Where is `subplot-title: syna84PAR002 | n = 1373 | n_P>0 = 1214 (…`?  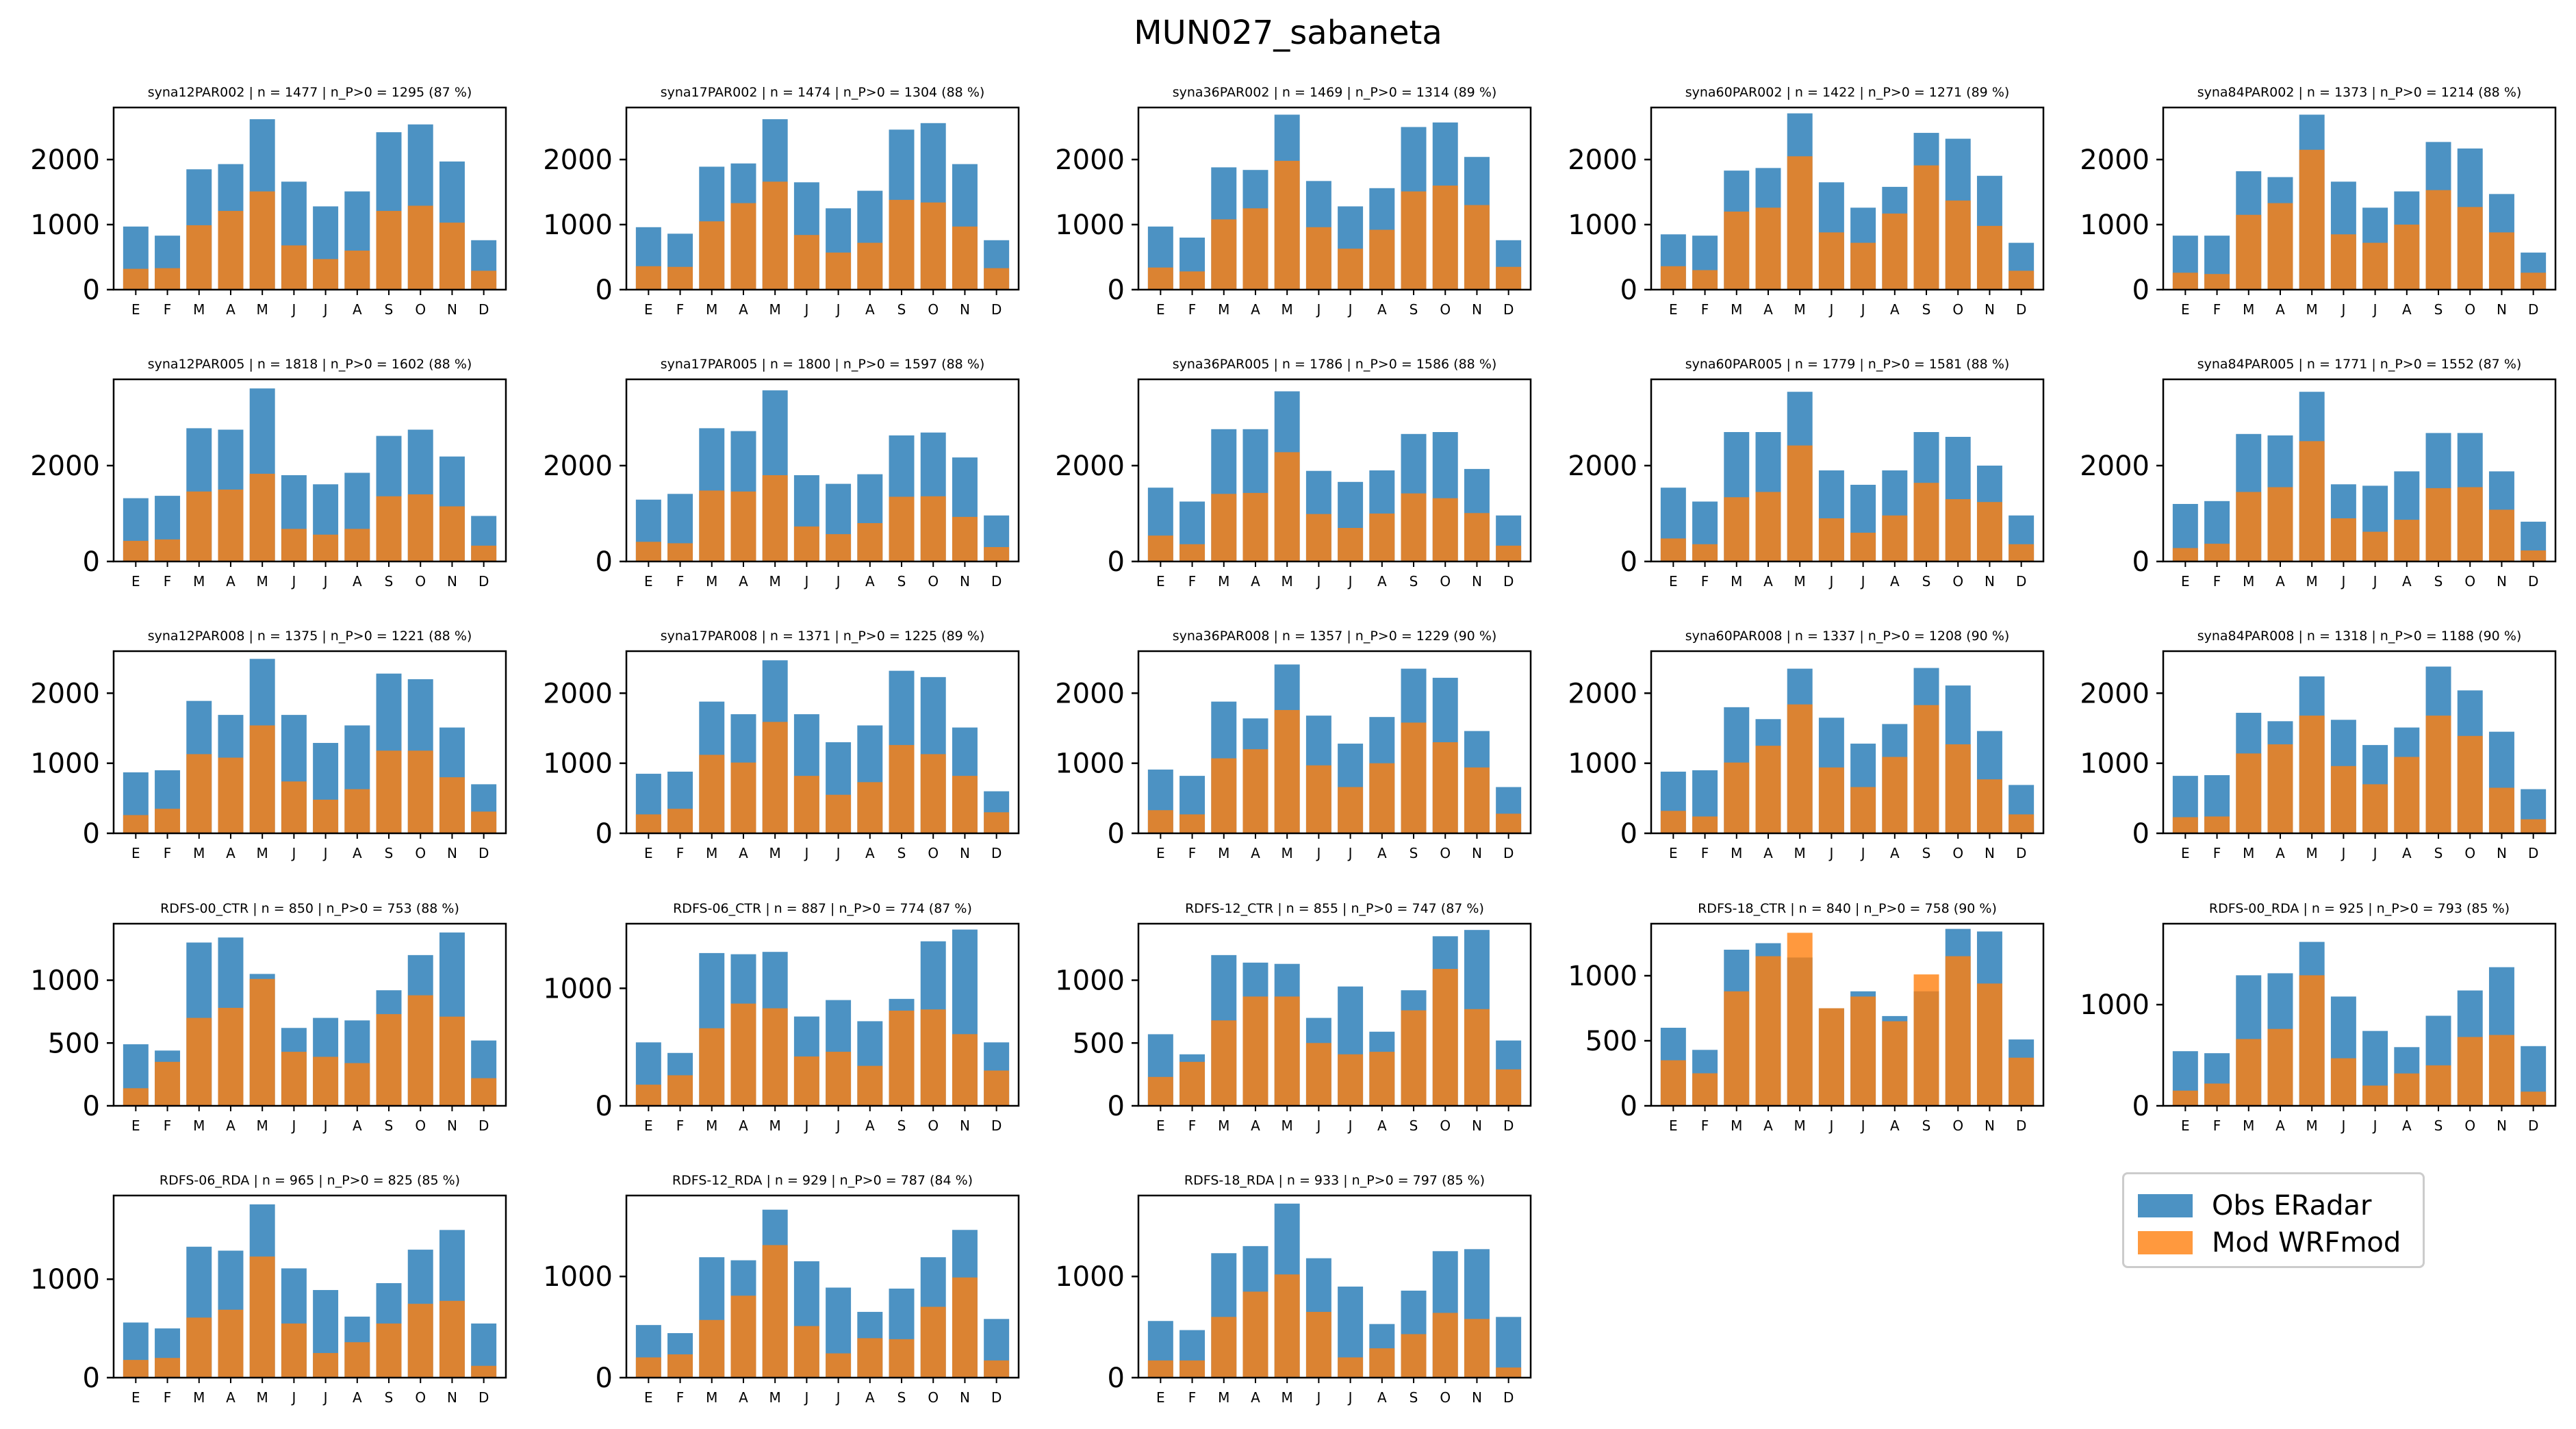
subplot-title: syna84PAR002 | n = 1373 | n_P>0 = 1214 (… is located at coordinates (2359, 92).